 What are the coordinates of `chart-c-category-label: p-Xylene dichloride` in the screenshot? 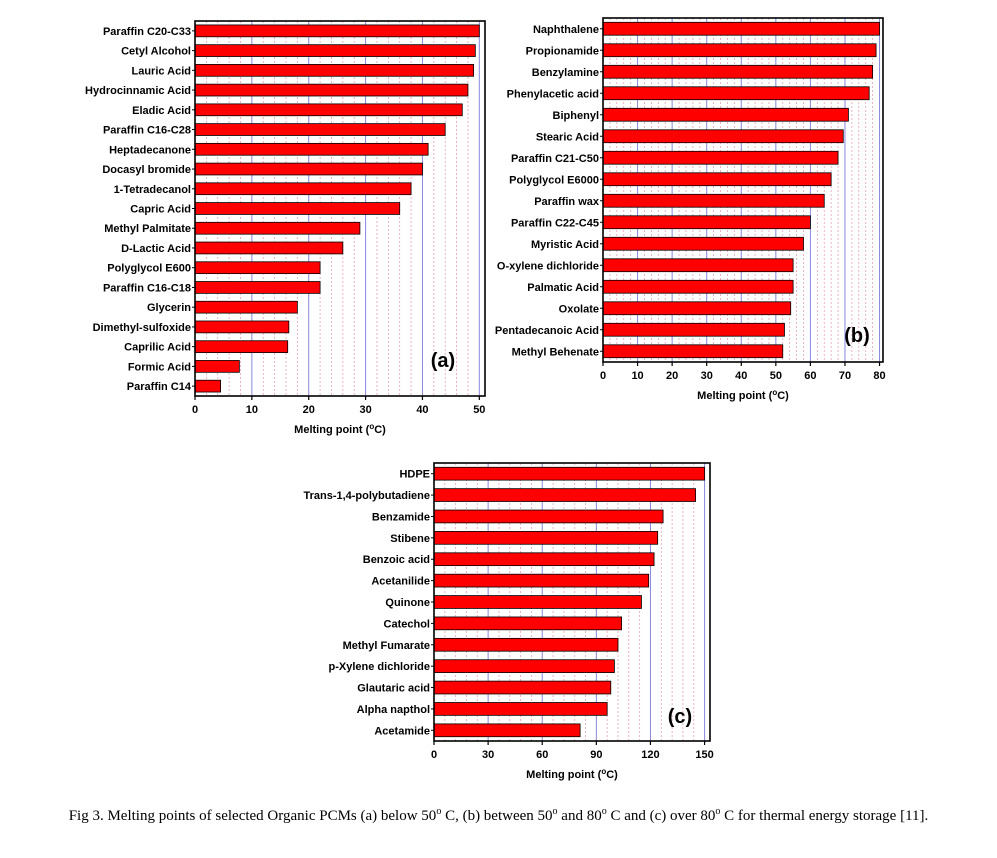 It's located at (379, 667).